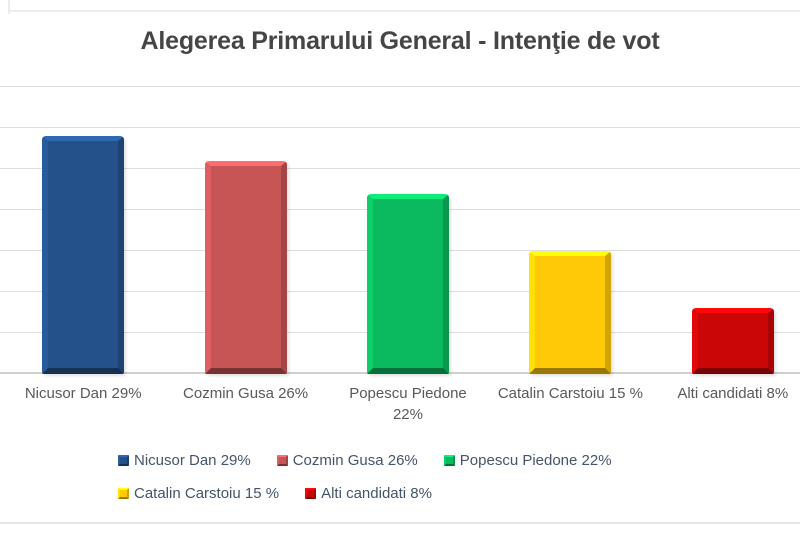 Image resolution: width=800 pixels, height=534 pixels. I want to click on x-axis-label-alti-candidati-8: Alti candidati 8%, so click(733, 393).